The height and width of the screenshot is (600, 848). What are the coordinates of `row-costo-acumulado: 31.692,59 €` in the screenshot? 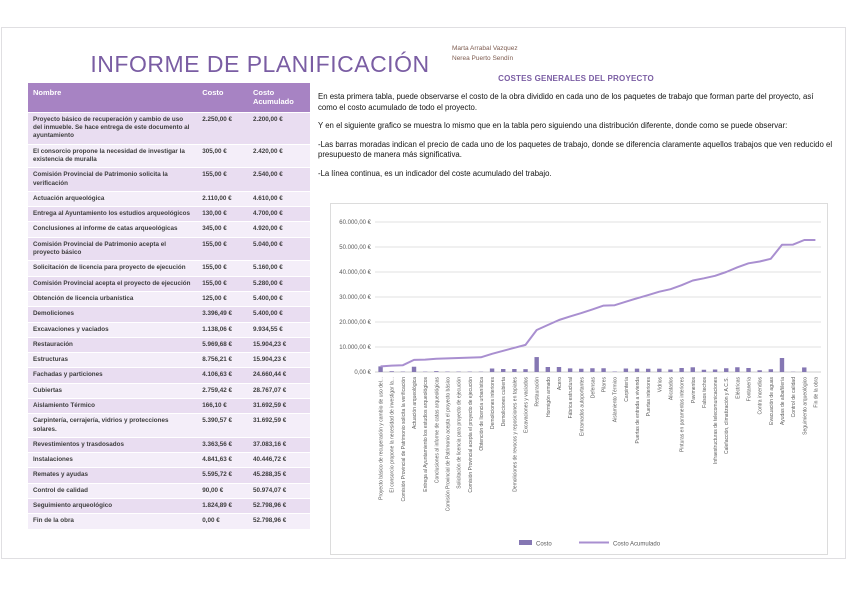 It's located at (278, 425).